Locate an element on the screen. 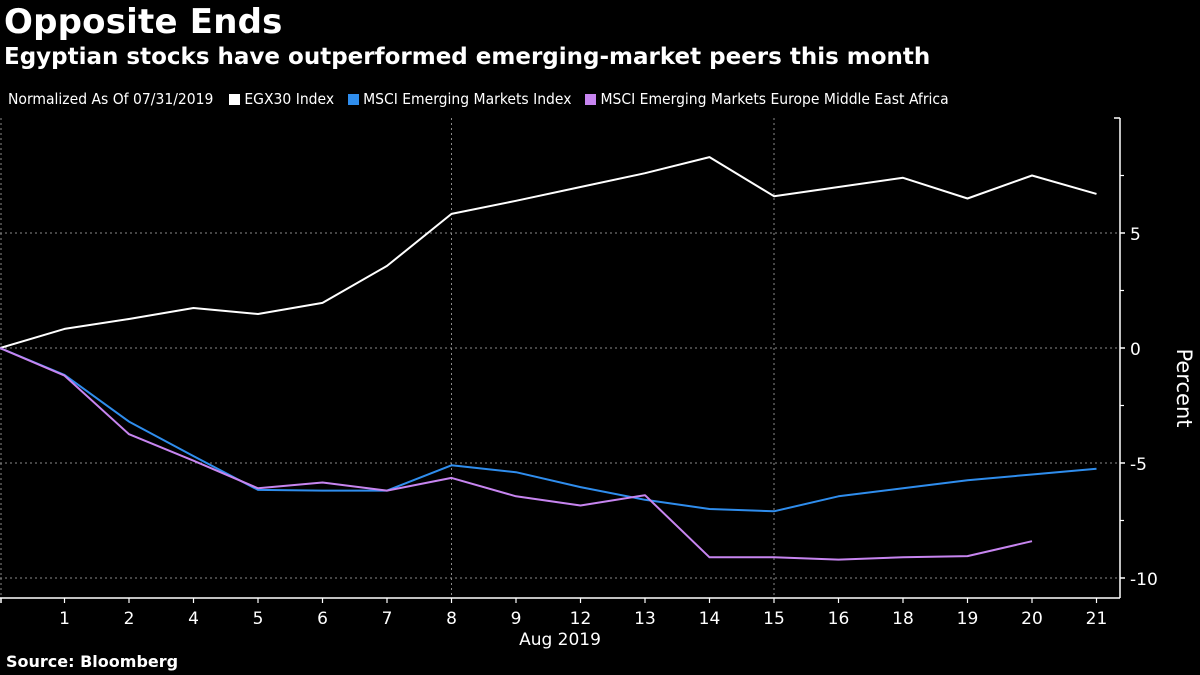 This screenshot has height=675, width=1200. x-tick-label: 15 is located at coordinates (774, 619).